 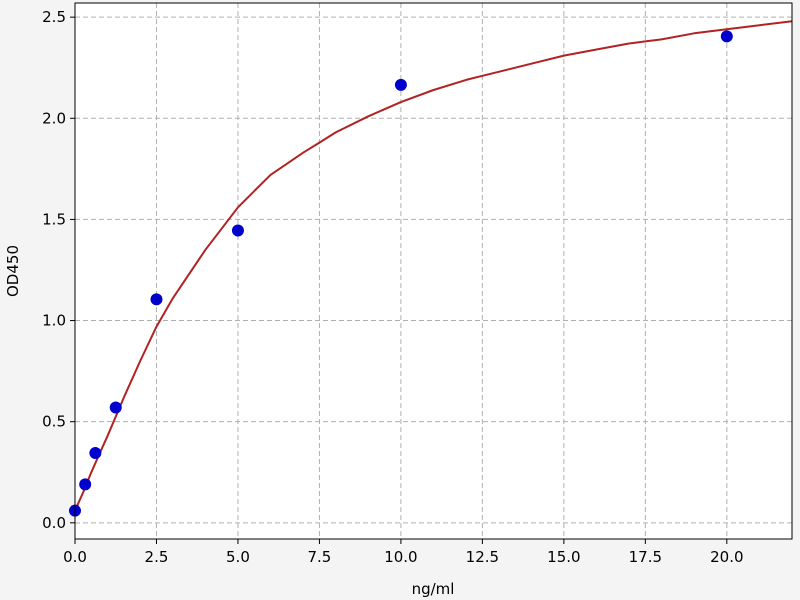 What do you see at coordinates (157, 557) in the screenshot?
I see `x-tick-label: 2.5` at bounding box center [157, 557].